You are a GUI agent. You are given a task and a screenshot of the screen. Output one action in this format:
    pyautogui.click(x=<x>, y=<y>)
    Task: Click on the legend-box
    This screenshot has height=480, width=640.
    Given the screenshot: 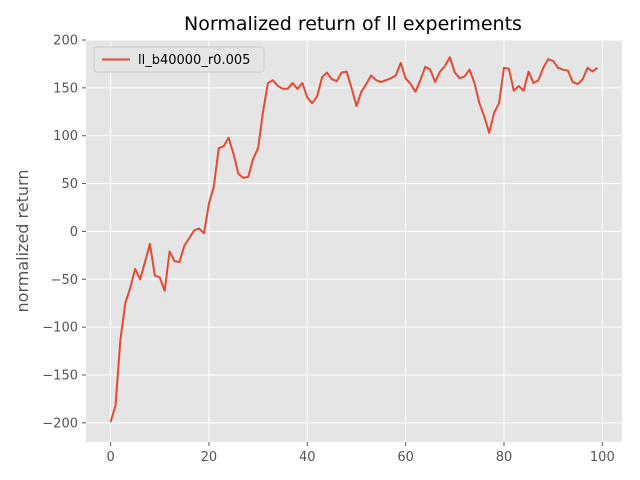 What is the action you would take?
    pyautogui.click(x=179, y=59)
    